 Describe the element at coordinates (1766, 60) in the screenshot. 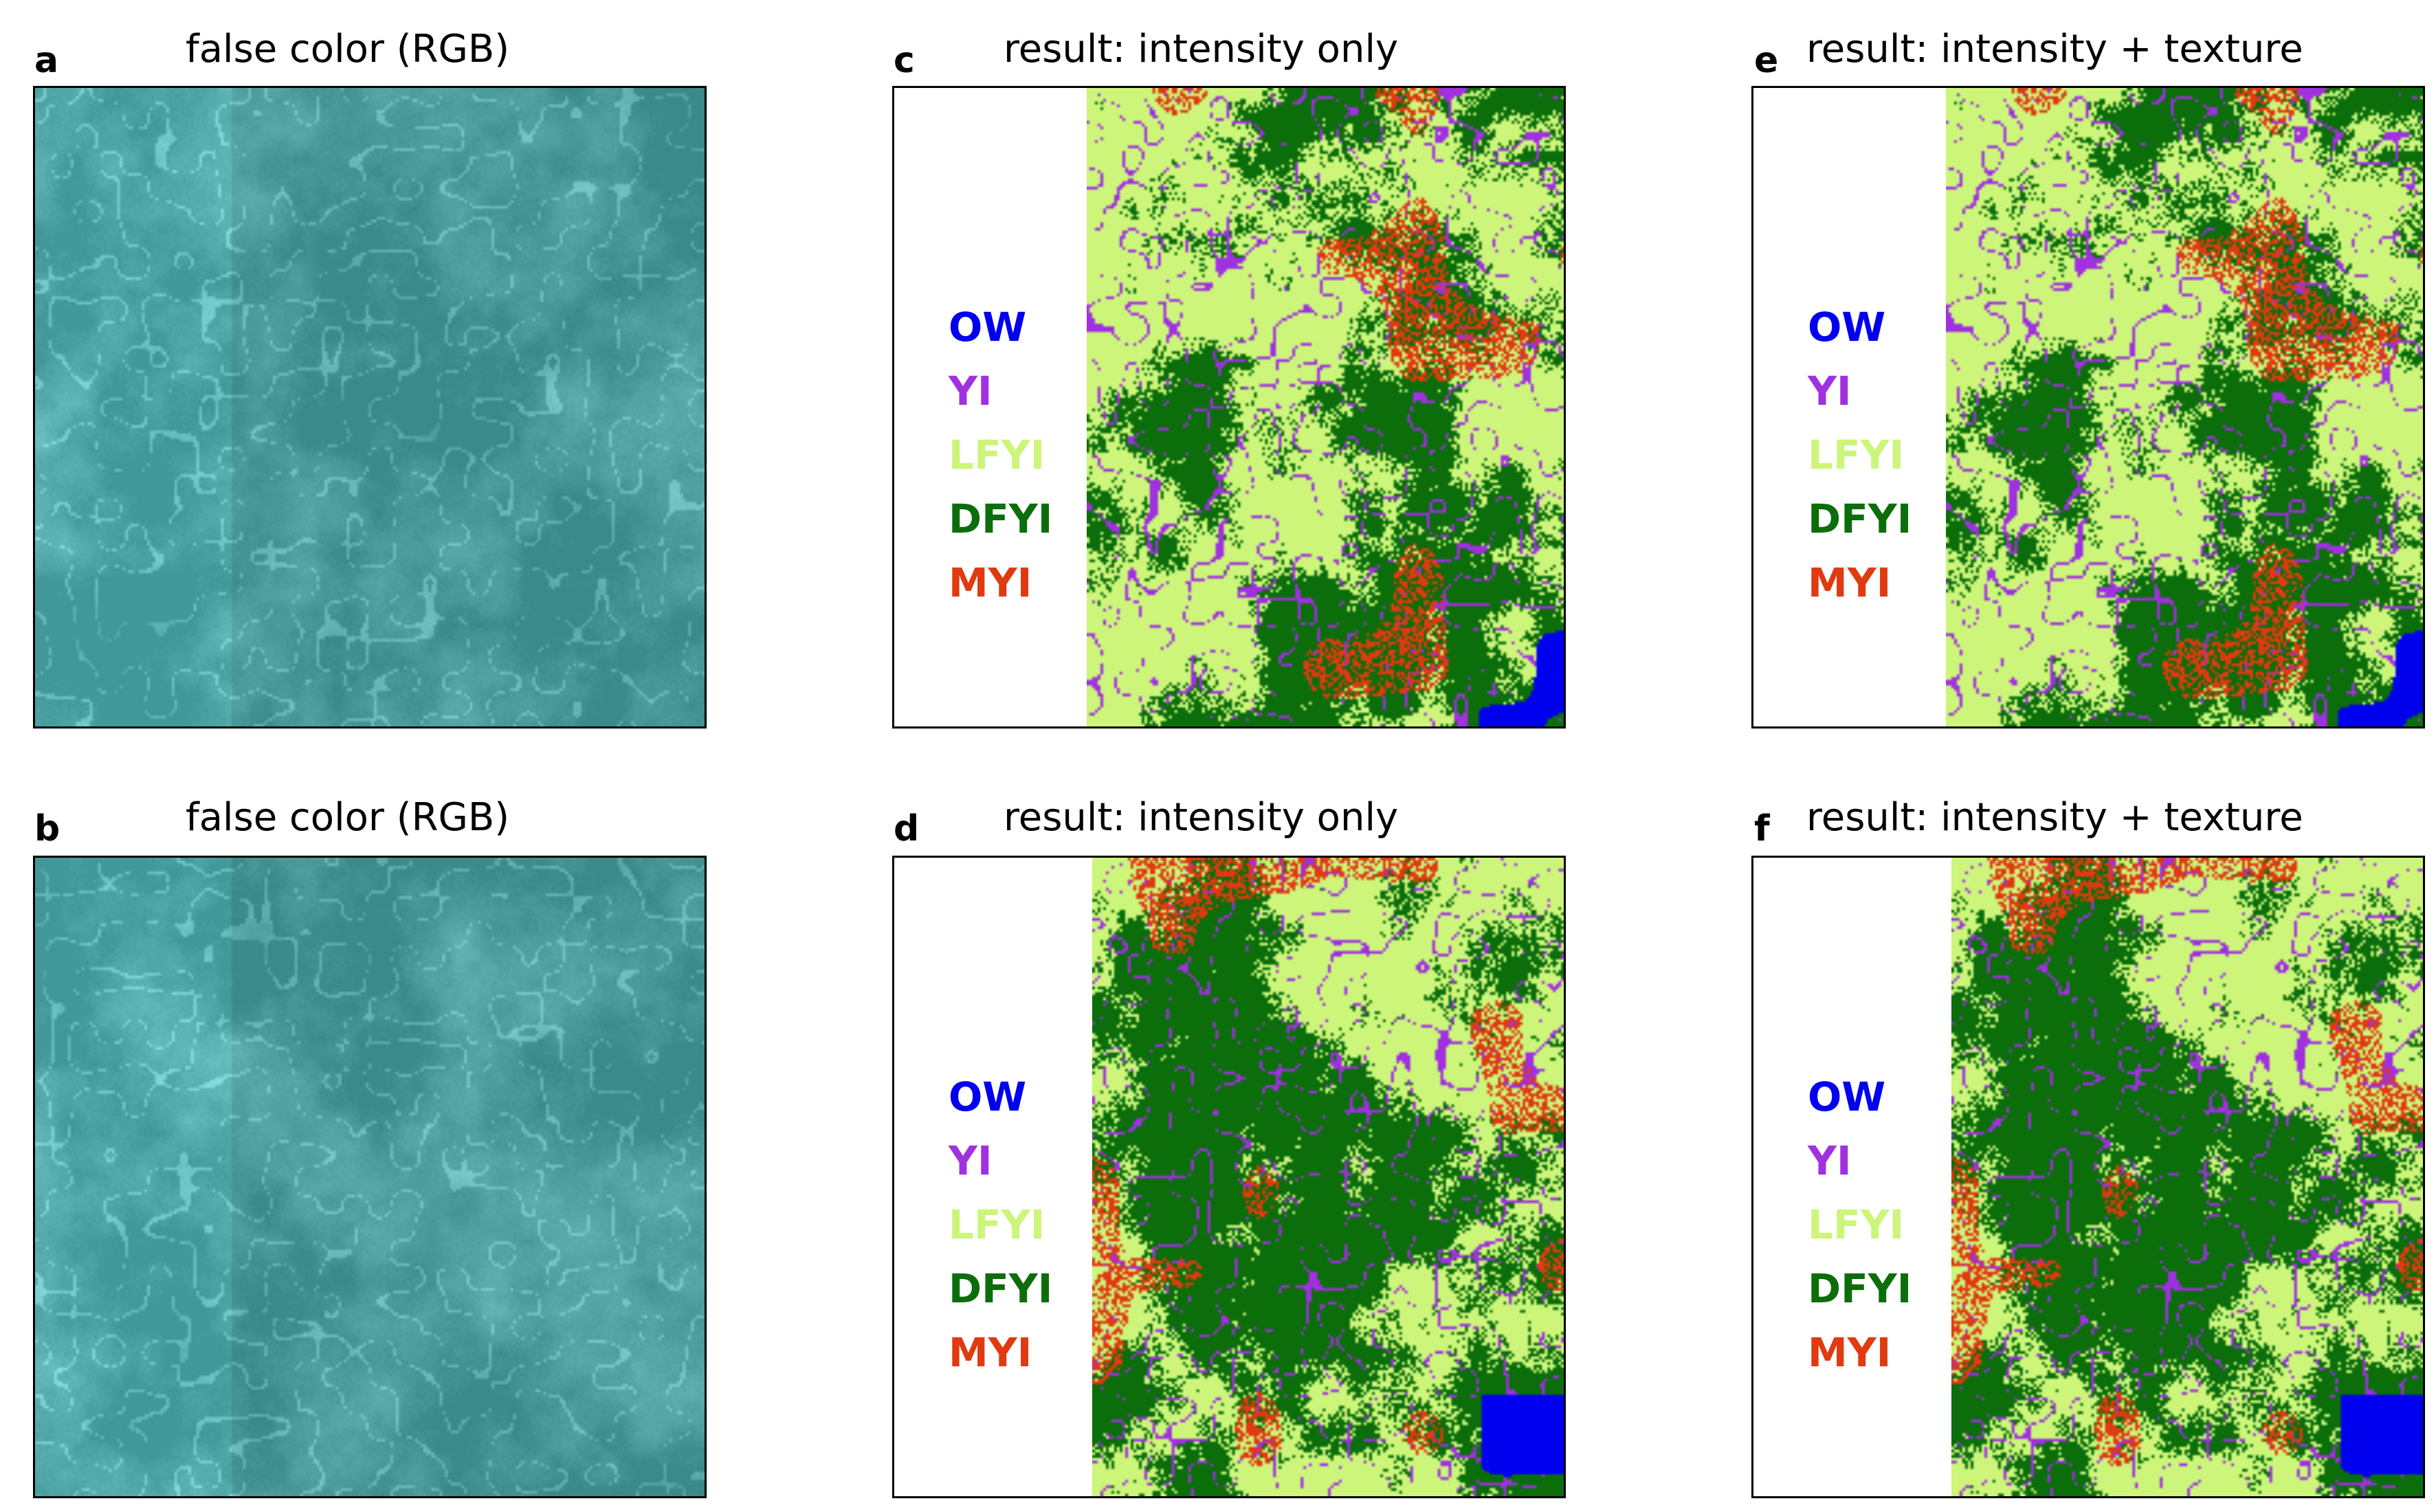

I see `panel-letter: e` at that location.